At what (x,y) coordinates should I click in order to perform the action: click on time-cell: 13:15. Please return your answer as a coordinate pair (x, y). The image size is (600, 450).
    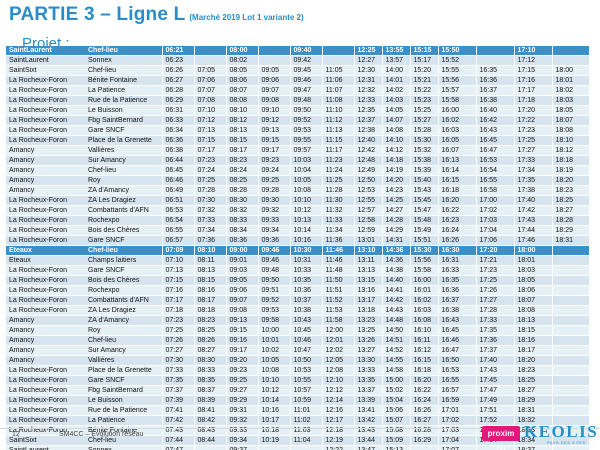
    Looking at the image, I should click on (367, 280).